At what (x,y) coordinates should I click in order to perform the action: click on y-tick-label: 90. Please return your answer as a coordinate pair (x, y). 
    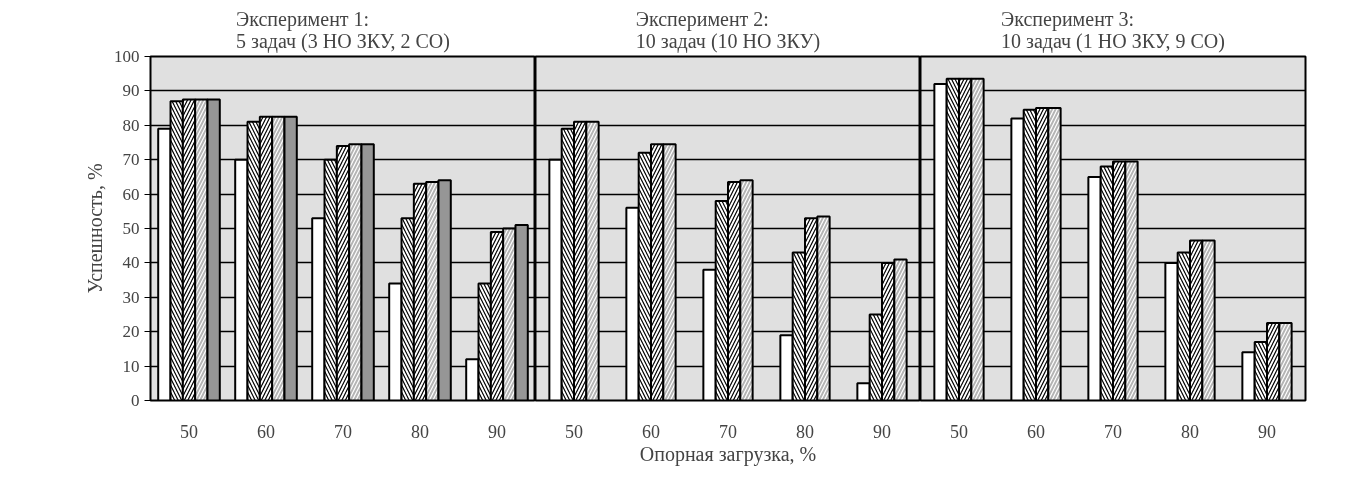
    Looking at the image, I should click on (131, 91).